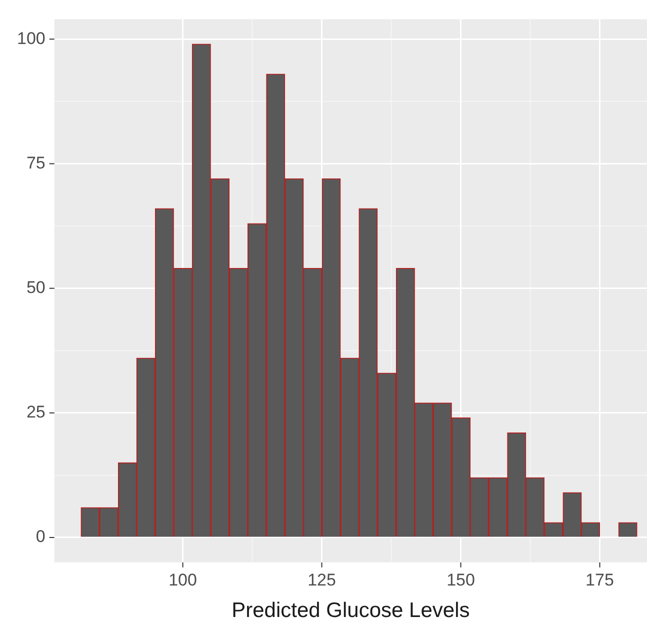 The height and width of the screenshot is (628, 647). I want to click on x-tick-label: 125, so click(322, 580).